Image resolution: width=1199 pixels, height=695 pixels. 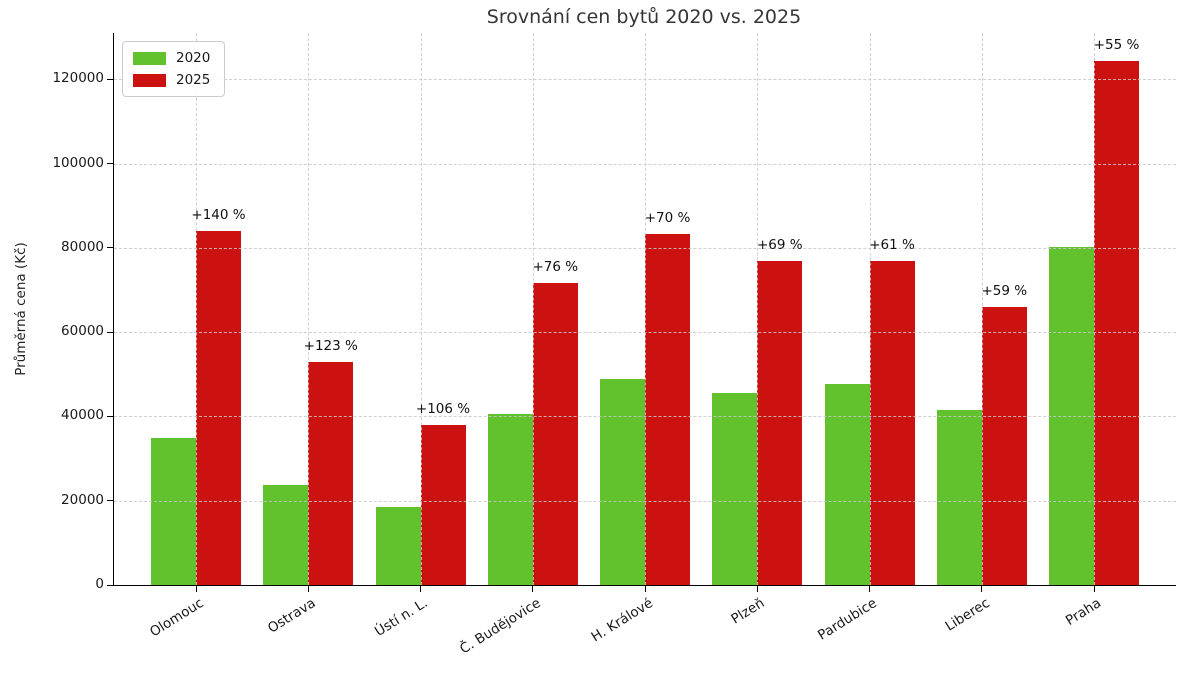 I want to click on x-tick-label-liberec: Liberec, so click(x=967, y=615).